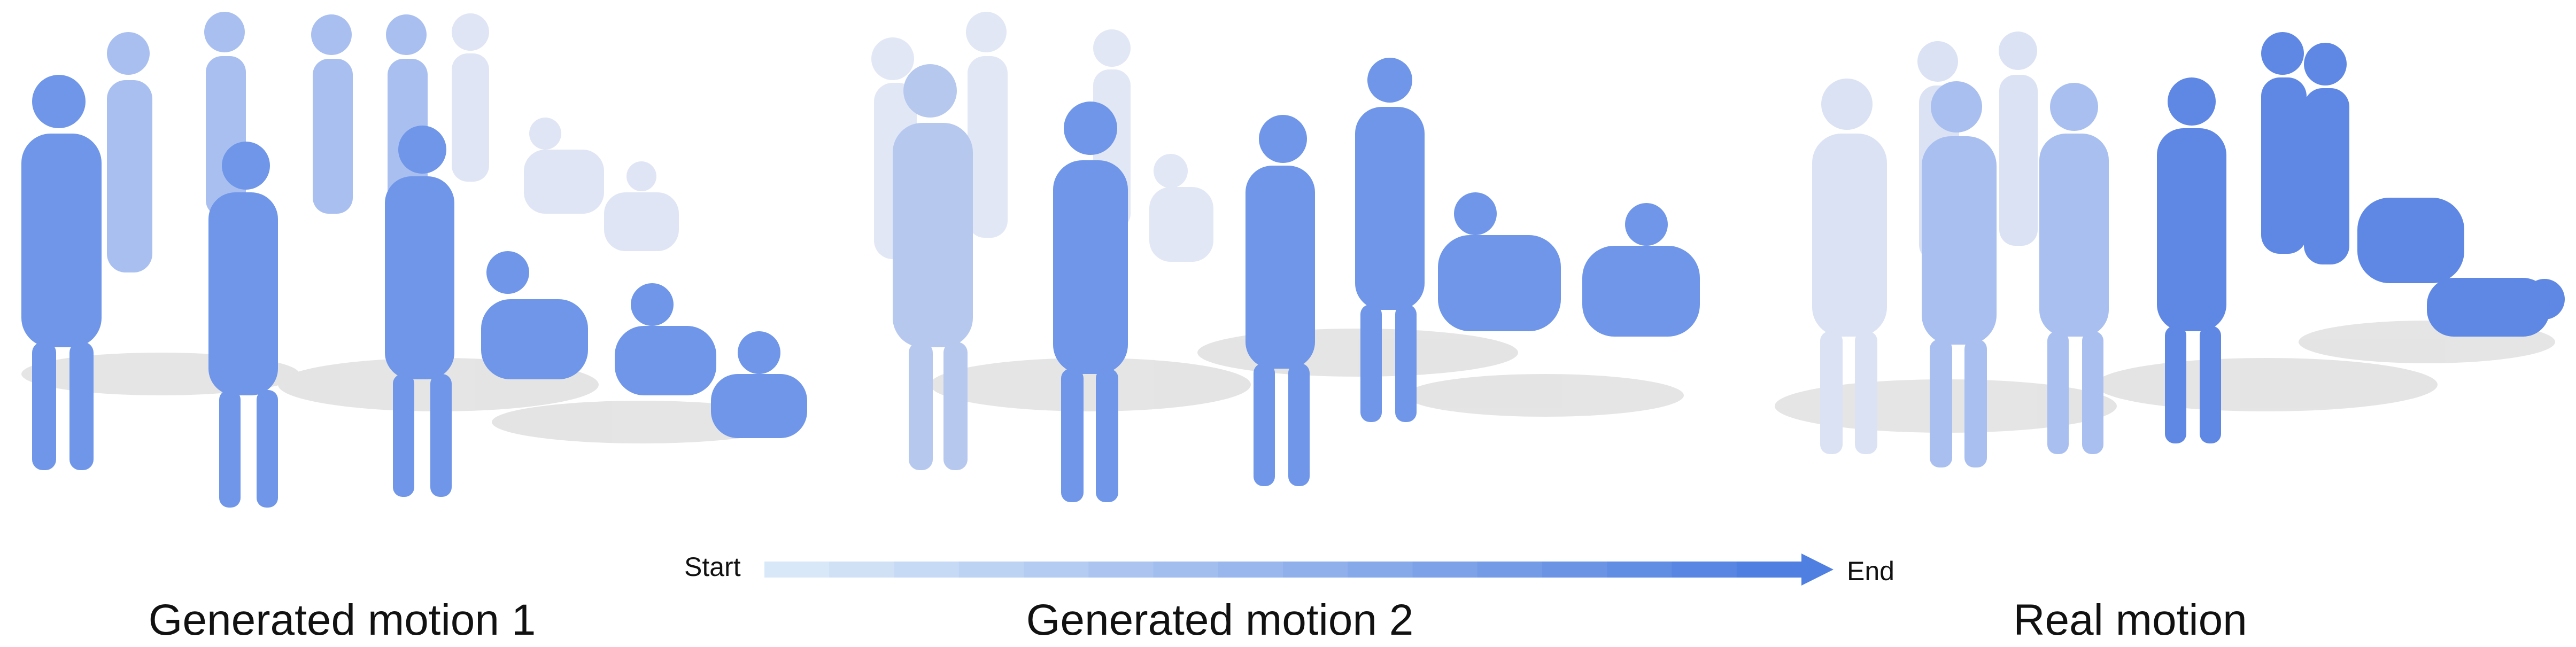 The width and height of the screenshot is (2576, 647). I want to click on timeline-end-label: End, so click(1870, 571).